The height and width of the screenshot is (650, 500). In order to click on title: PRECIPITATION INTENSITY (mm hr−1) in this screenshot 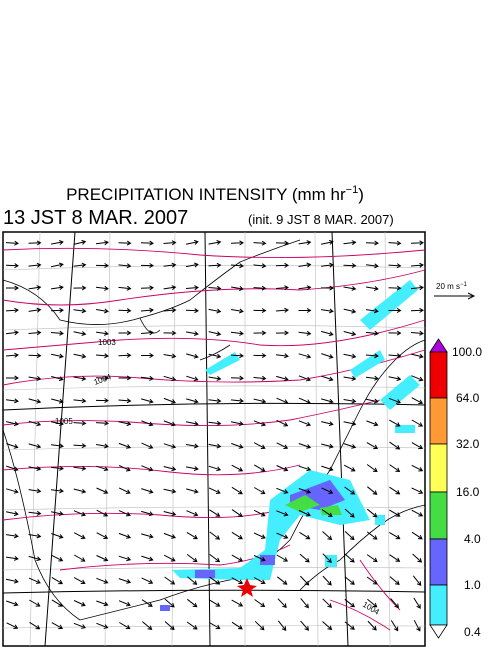, I will do `click(215, 194)`.